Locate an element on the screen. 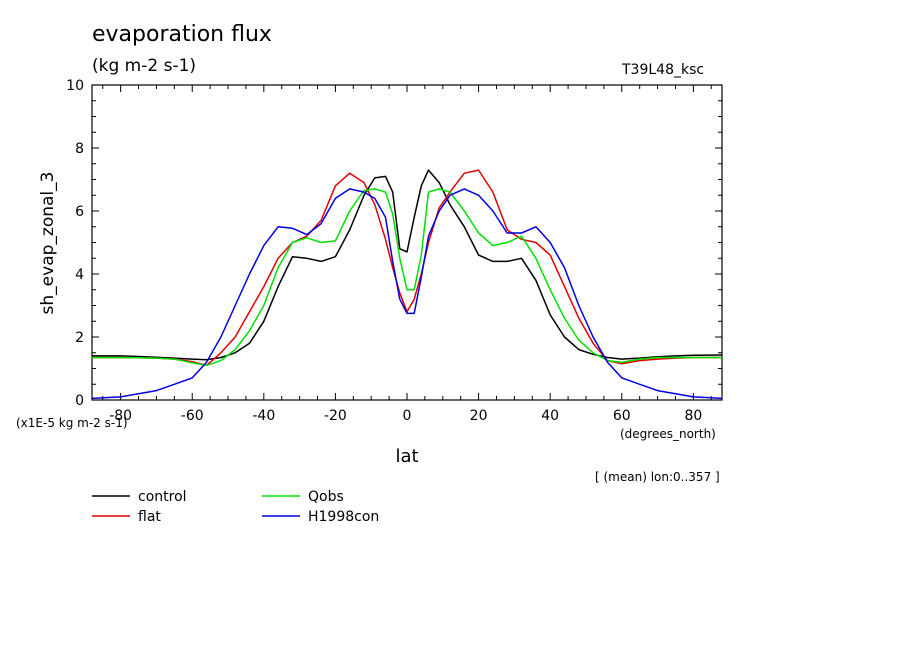  run-label: T39L48_ksc is located at coordinates (663, 70).